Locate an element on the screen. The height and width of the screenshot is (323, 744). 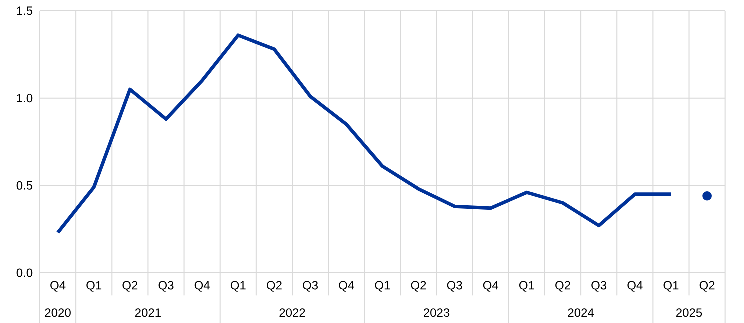
text: 2024 is located at coordinates (581, 313).